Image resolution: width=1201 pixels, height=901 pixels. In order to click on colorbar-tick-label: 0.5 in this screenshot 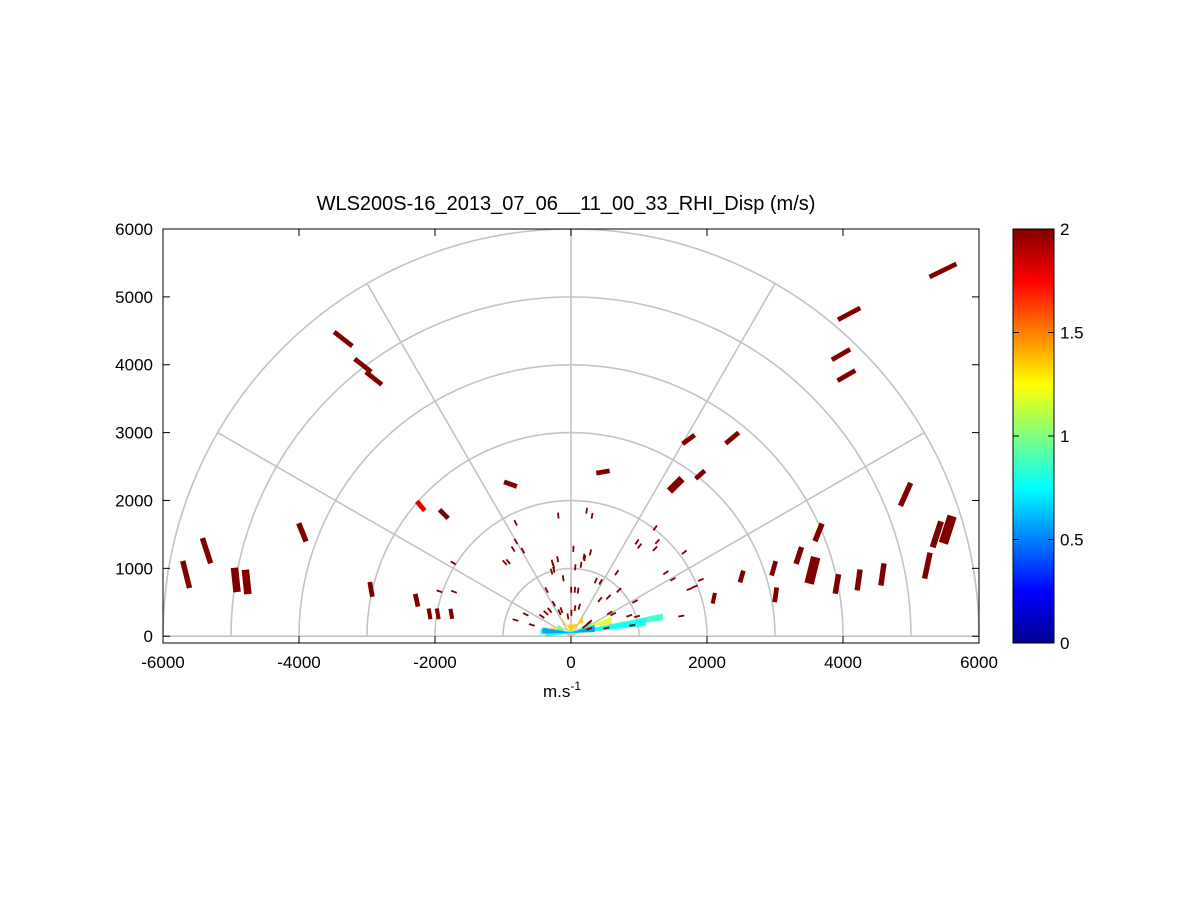, I will do `click(1072, 540)`.